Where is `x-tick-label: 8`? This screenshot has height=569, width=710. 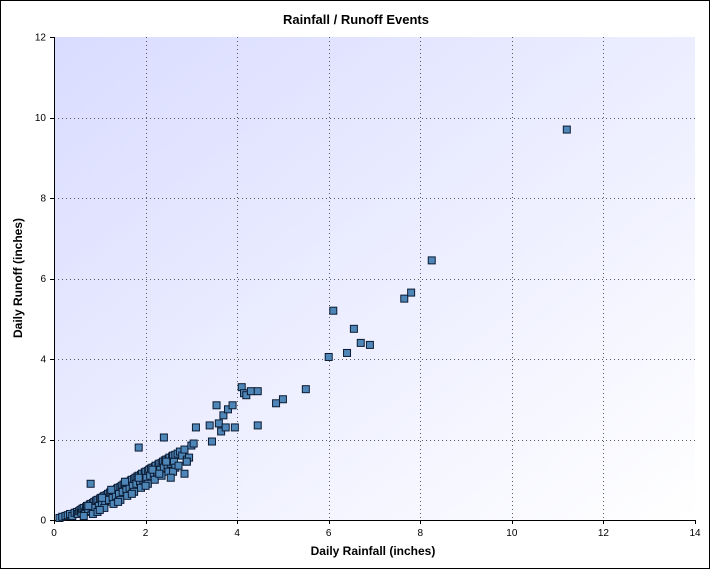 x-tick-label: 8 is located at coordinates (421, 533).